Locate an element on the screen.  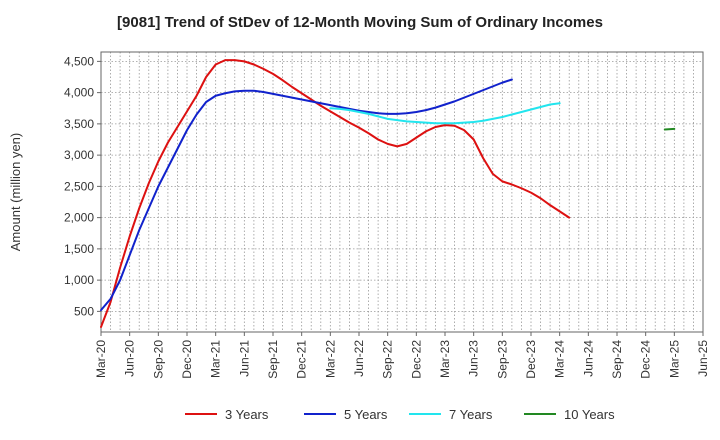
x-tick-label: Dec-21 is located at coordinates (302, 359).